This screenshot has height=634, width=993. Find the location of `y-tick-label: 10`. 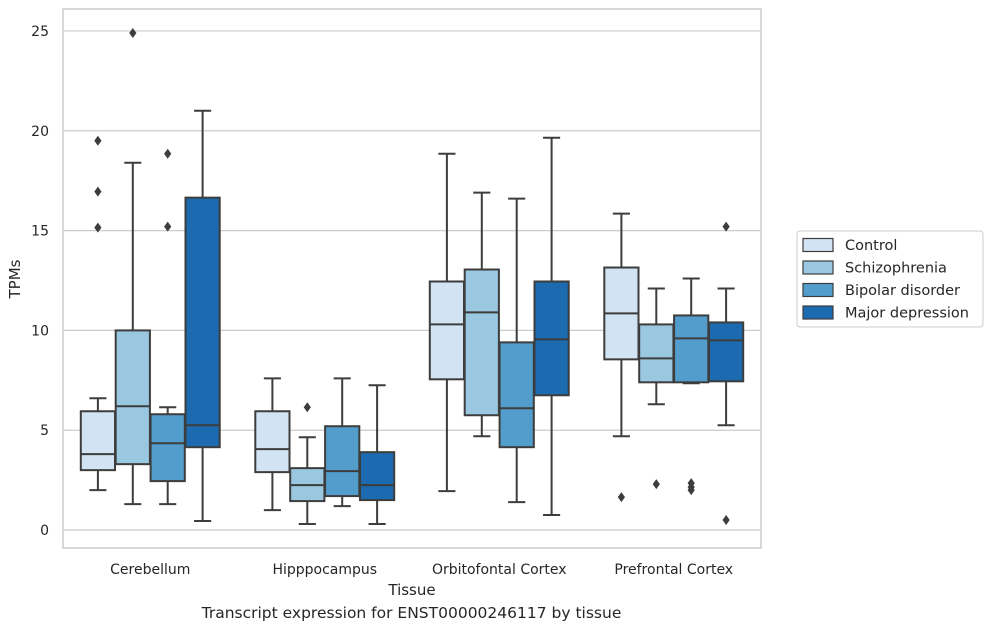

y-tick-label: 10 is located at coordinates (40, 331).